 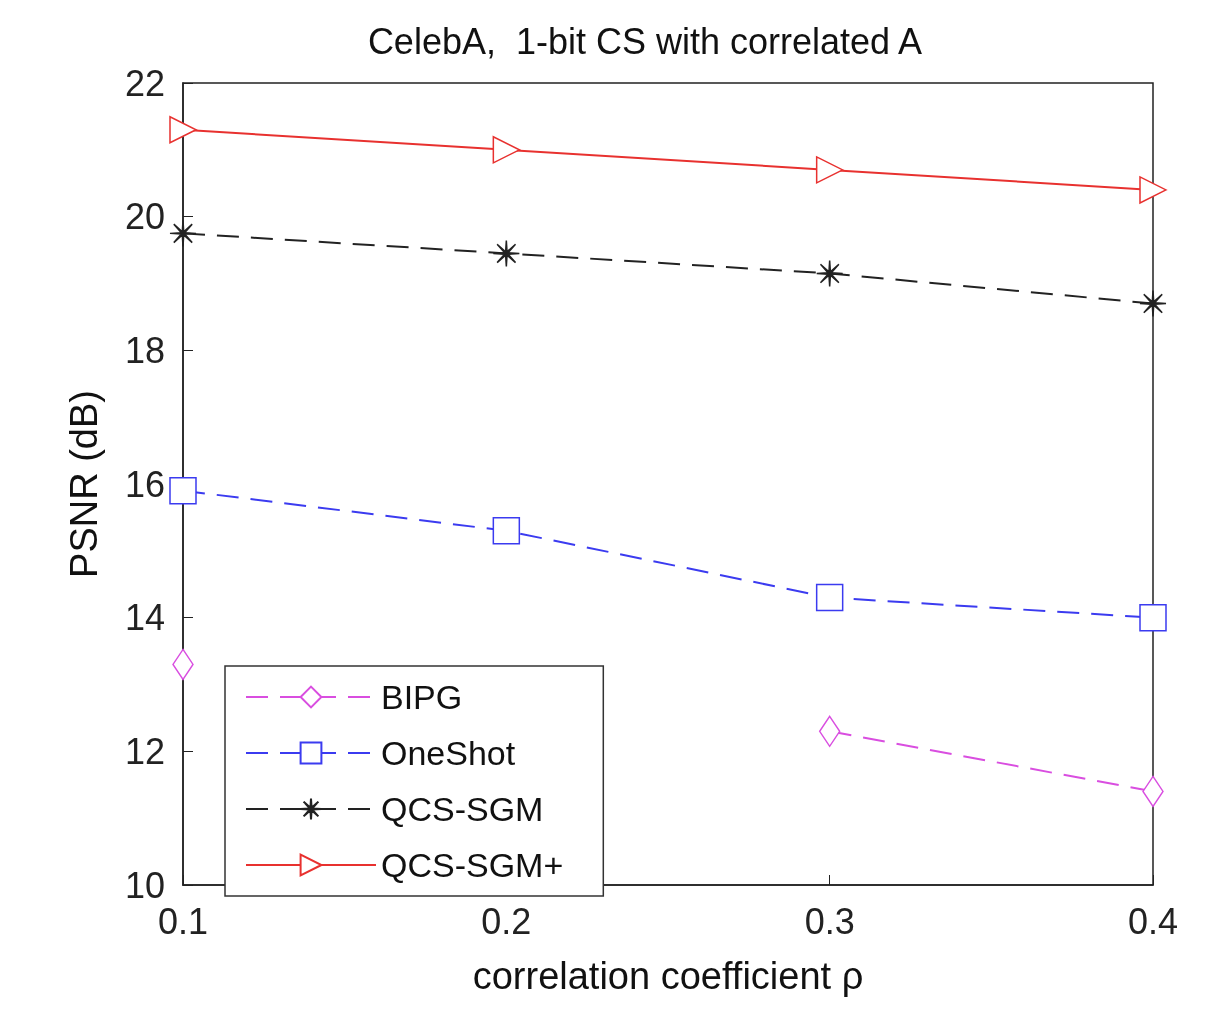 What do you see at coordinates (472, 865) in the screenshot?
I see `legend-label: QCS-SGM+` at bounding box center [472, 865].